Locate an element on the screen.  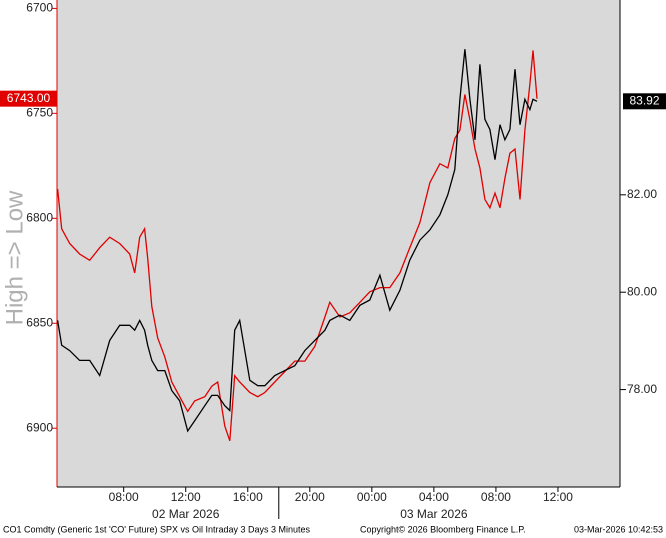
y2-tick-label: 78.00 is located at coordinates (642, 389).